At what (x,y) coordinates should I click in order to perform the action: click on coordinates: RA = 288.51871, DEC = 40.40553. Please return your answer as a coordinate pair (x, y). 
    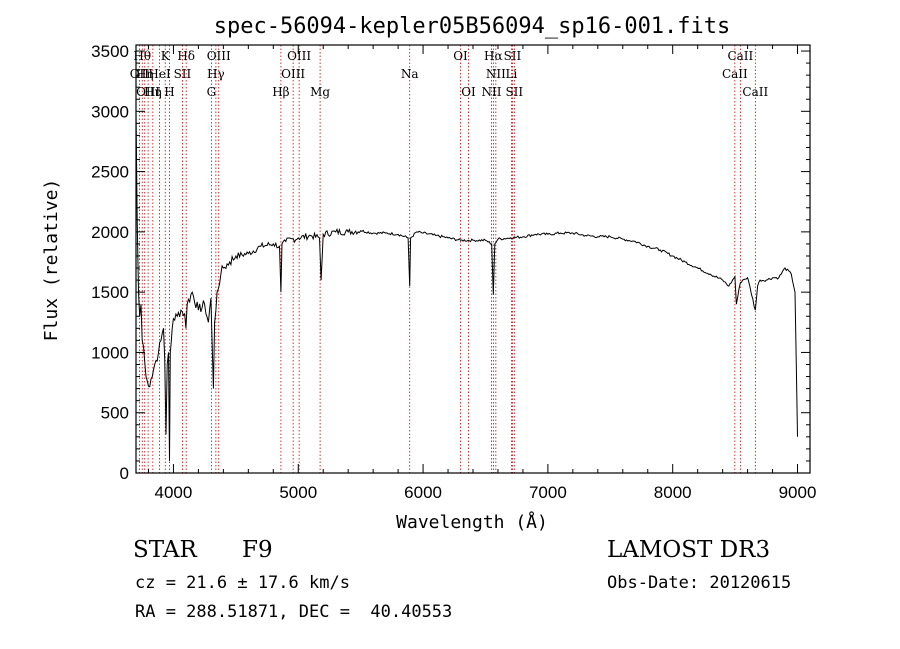
    Looking at the image, I should click on (294, 612).